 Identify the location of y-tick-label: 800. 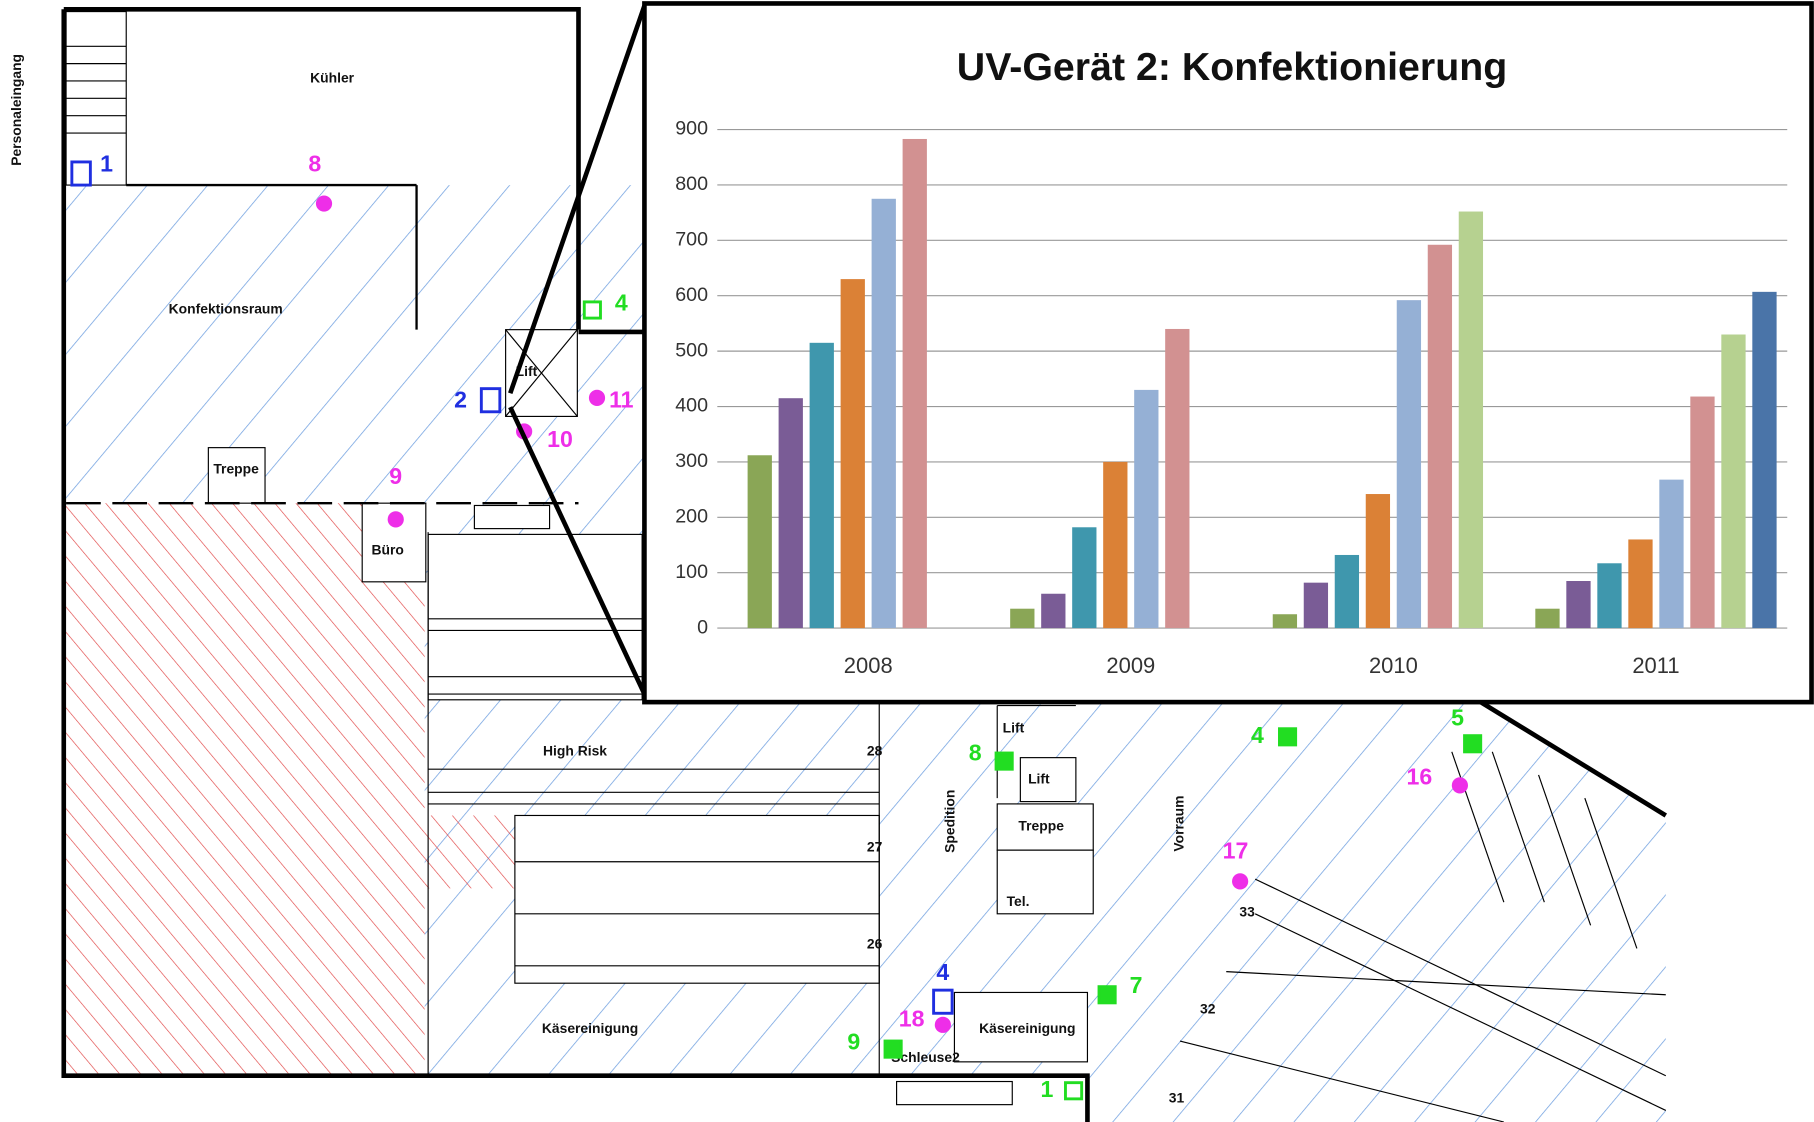
(691, 184).